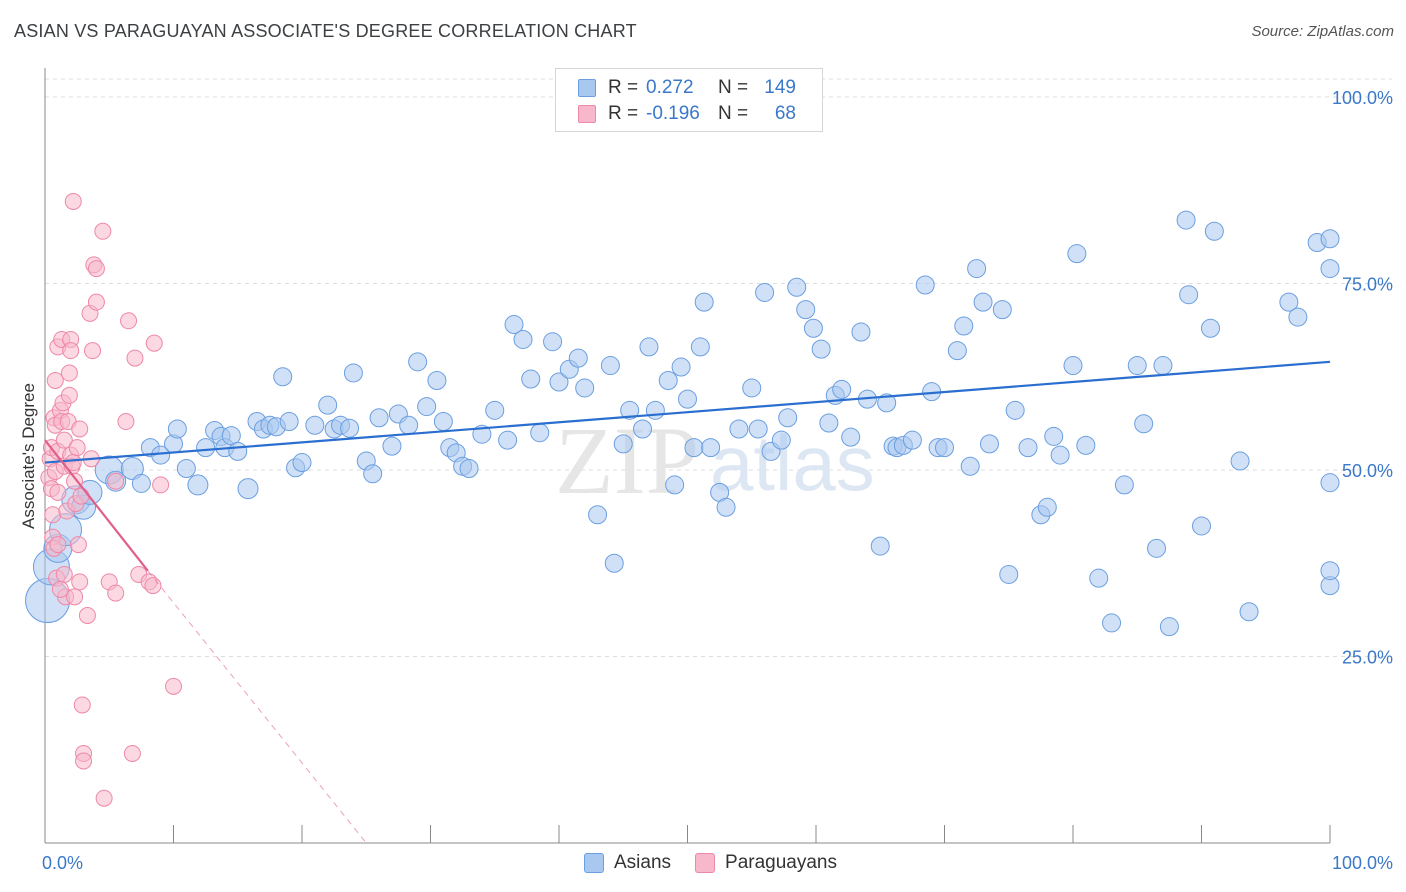  I want to click on legend-n-value: 68, so click(785, 113).